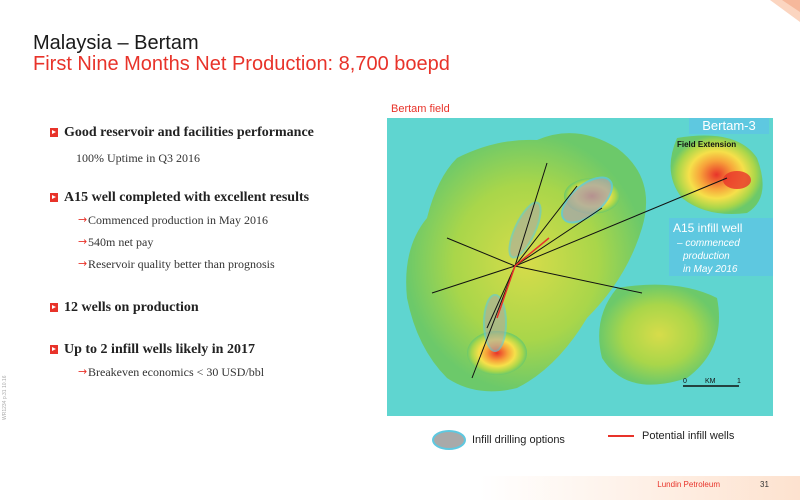  I want to click on scale-unit-label: KM, so click(710, 381).